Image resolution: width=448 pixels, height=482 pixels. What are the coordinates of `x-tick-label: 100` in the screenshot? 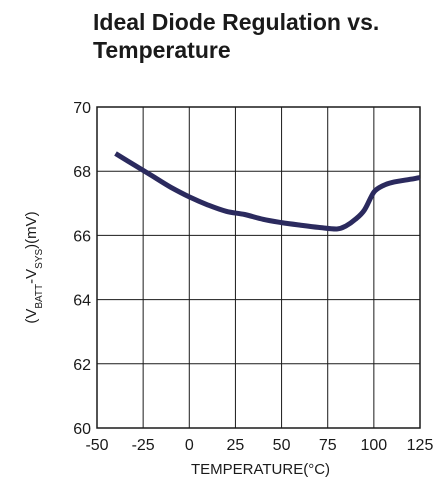 It's located at (374, 445).